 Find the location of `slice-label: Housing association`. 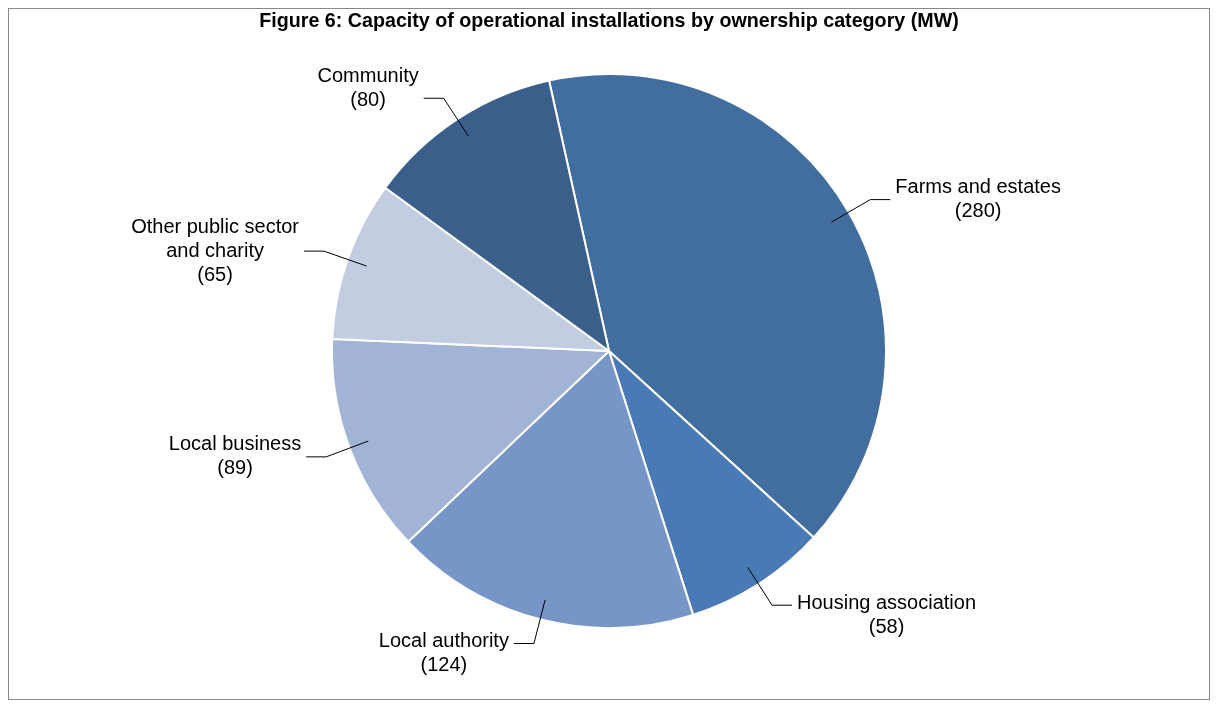

slice-label: Housing association is located at coordinates (887, 601).